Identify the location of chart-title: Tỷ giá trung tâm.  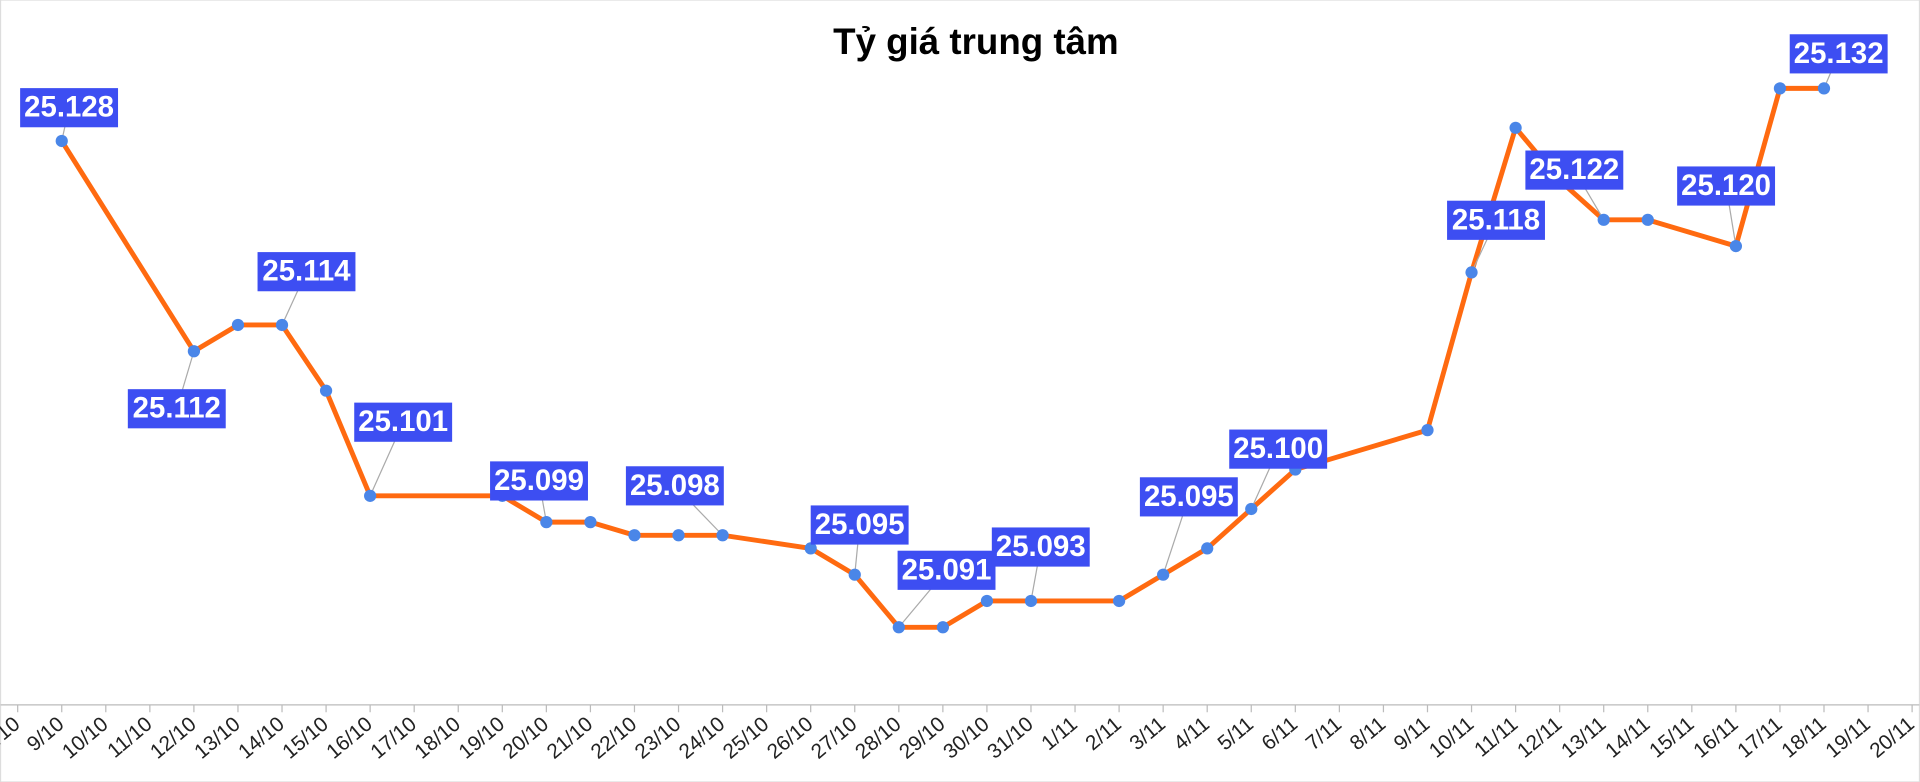
(975, 41).